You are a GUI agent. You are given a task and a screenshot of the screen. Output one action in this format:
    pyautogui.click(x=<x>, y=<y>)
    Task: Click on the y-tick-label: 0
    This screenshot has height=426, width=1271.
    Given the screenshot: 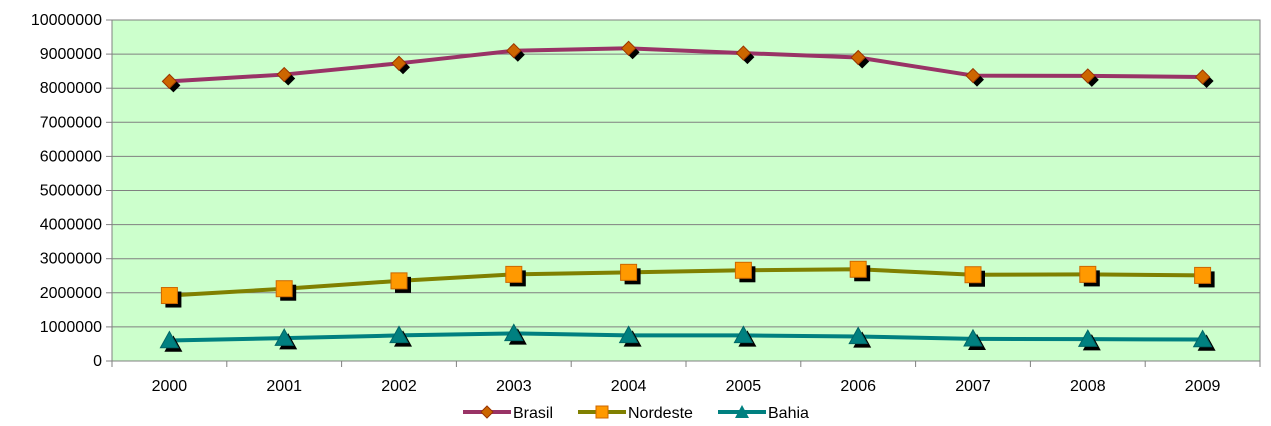 What is the action you would take?
    pyautogui.click(x=97, y=361)
    